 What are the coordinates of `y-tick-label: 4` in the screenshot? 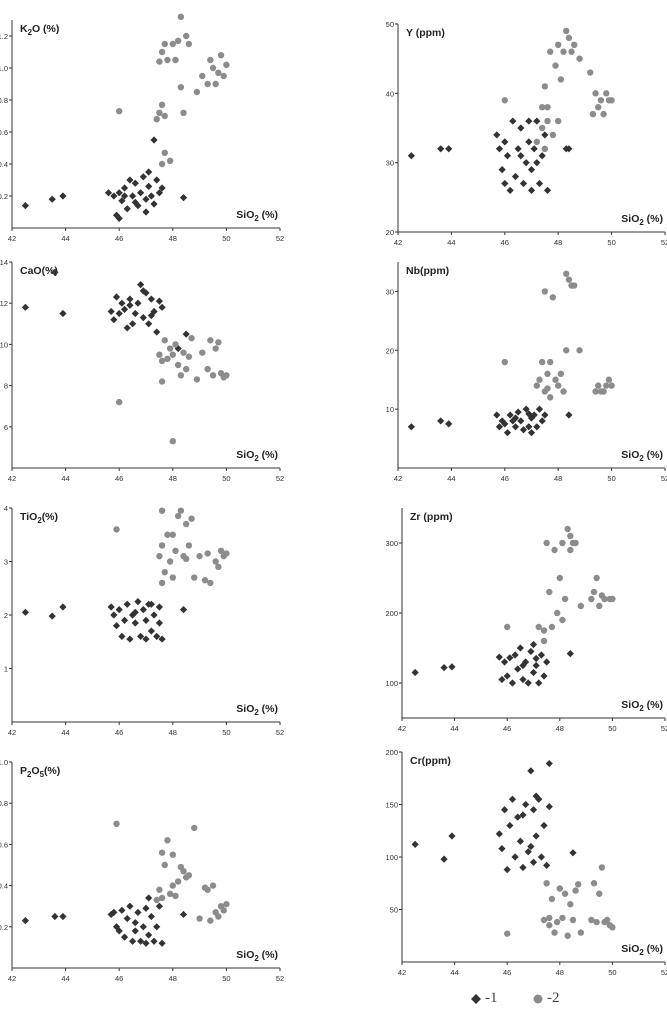 It's located at (6, 508).